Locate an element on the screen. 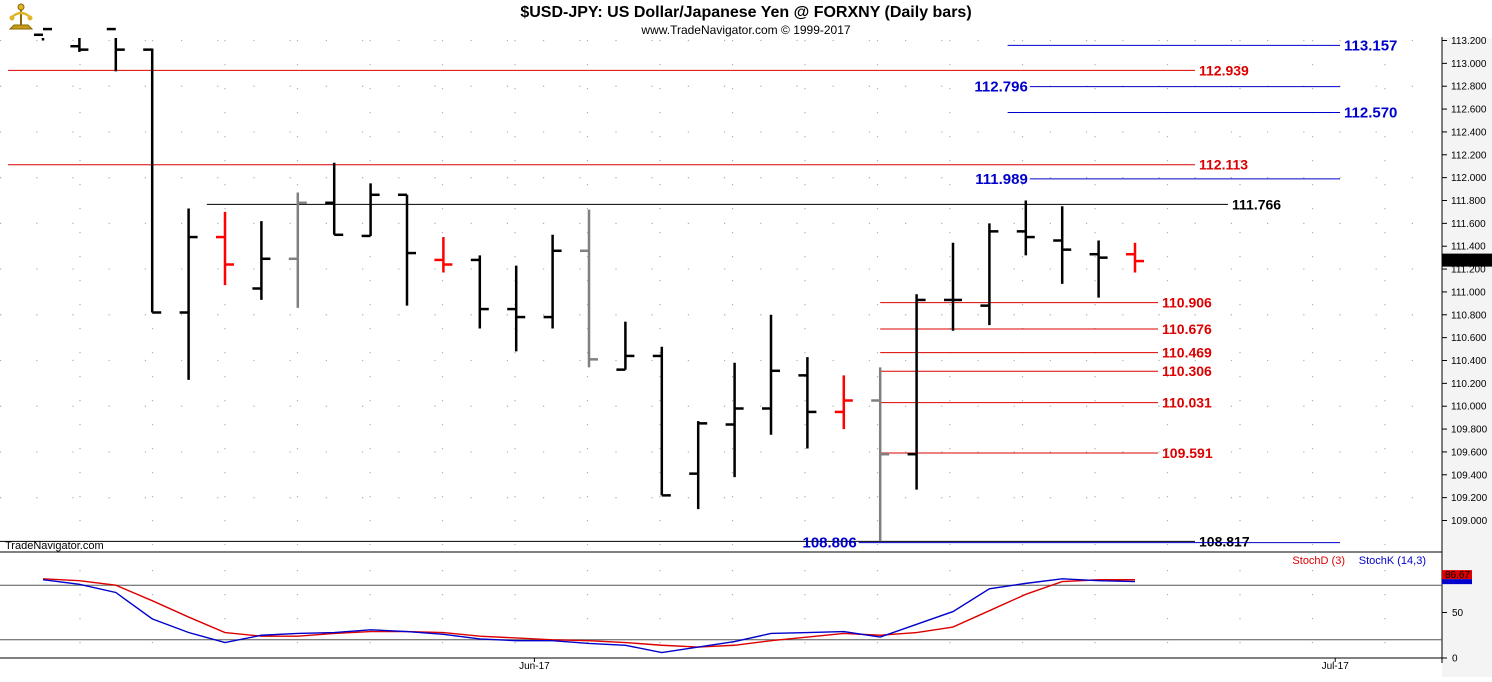 Image resolution: width=1492 pixels, height=682 pixels. x-tick-label: Jun-17 is located at coordinates (534, 666).